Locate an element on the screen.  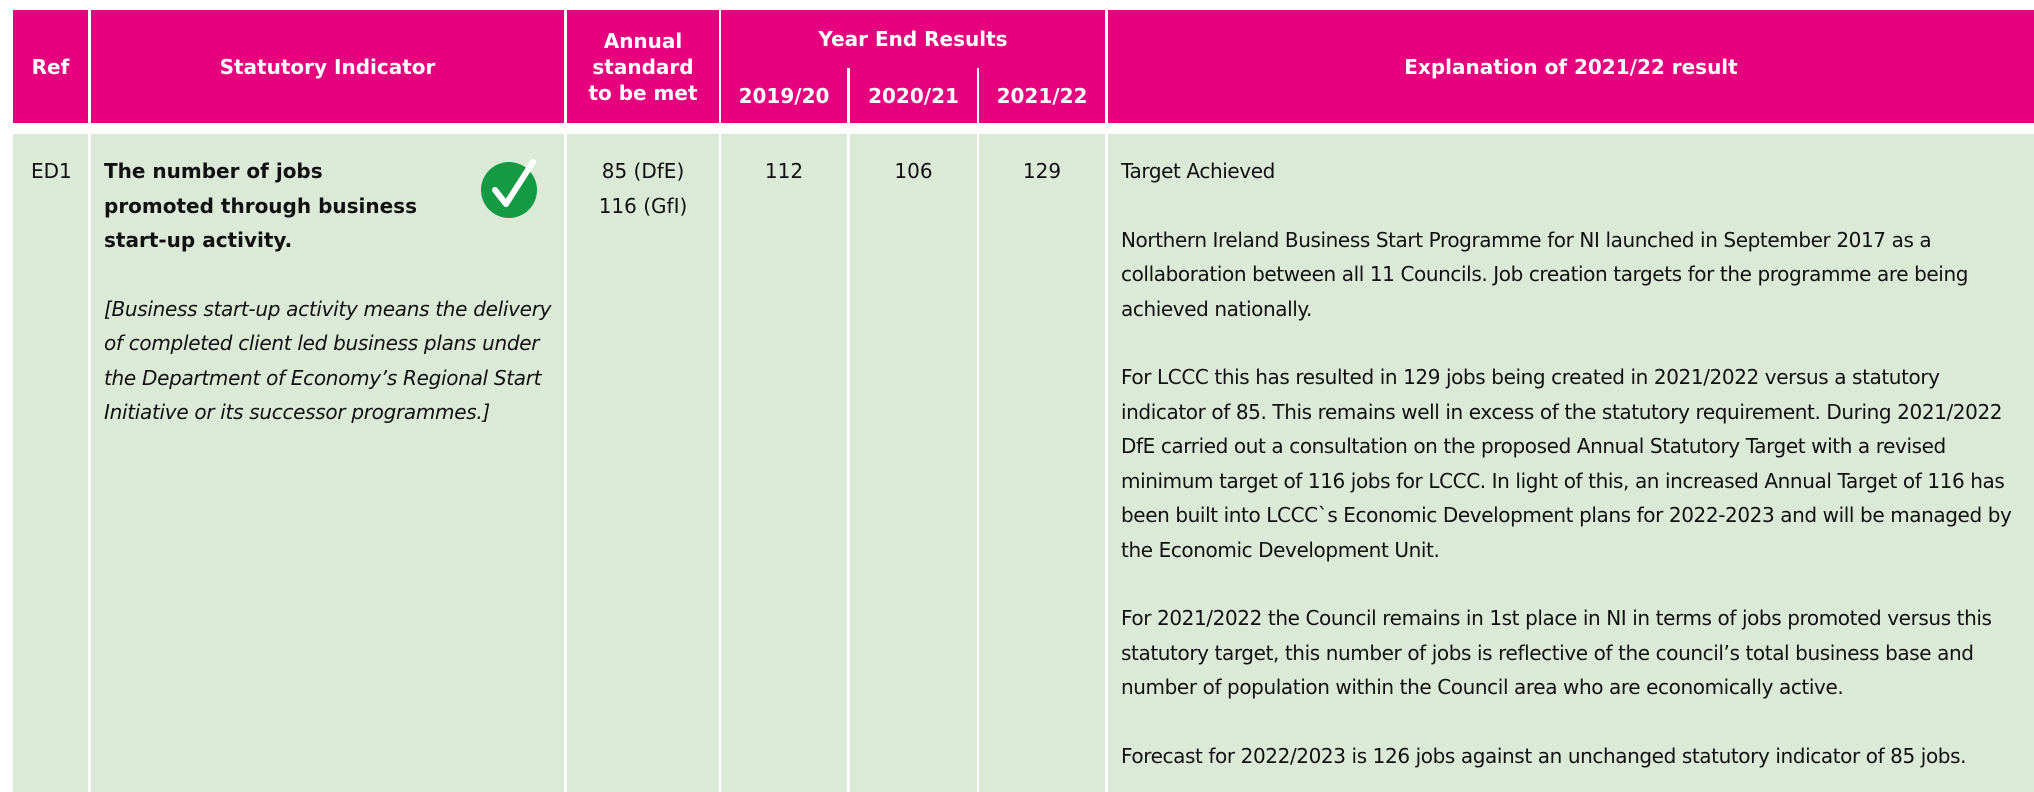
ref: ED1 is located at coordinates (51, 171).